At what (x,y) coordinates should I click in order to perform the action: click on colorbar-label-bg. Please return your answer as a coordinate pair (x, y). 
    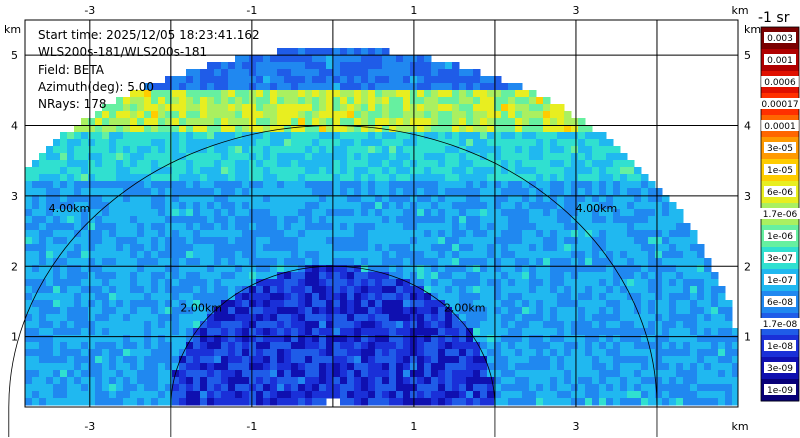
    Looking at the image, I should click on (780, 301).